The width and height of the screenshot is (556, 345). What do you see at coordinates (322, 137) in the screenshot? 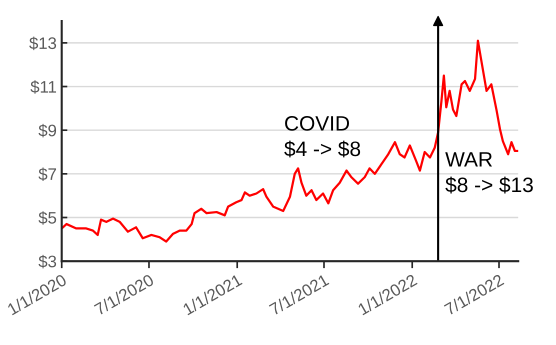
I see `annotation: COVID $4 -> $8` at bounding box center [322, 137].